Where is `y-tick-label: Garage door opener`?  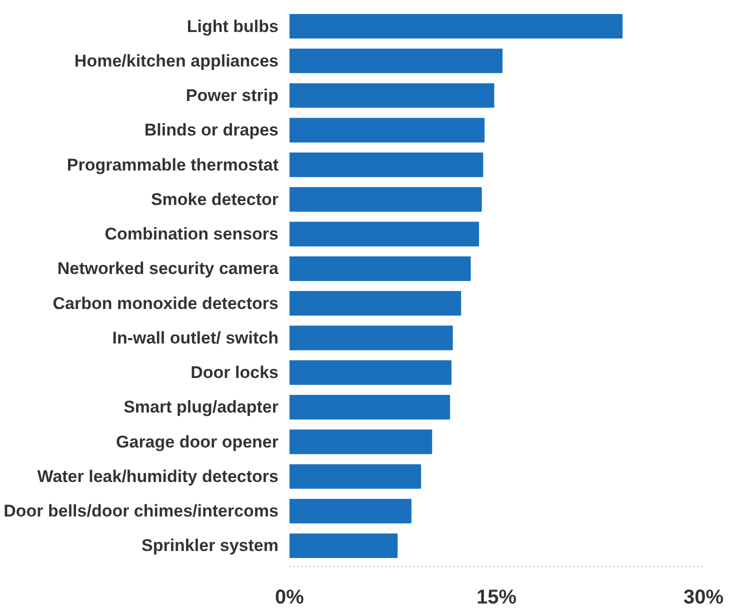
y-tick-label: Garage door opener is located at coordinates (197, 442).